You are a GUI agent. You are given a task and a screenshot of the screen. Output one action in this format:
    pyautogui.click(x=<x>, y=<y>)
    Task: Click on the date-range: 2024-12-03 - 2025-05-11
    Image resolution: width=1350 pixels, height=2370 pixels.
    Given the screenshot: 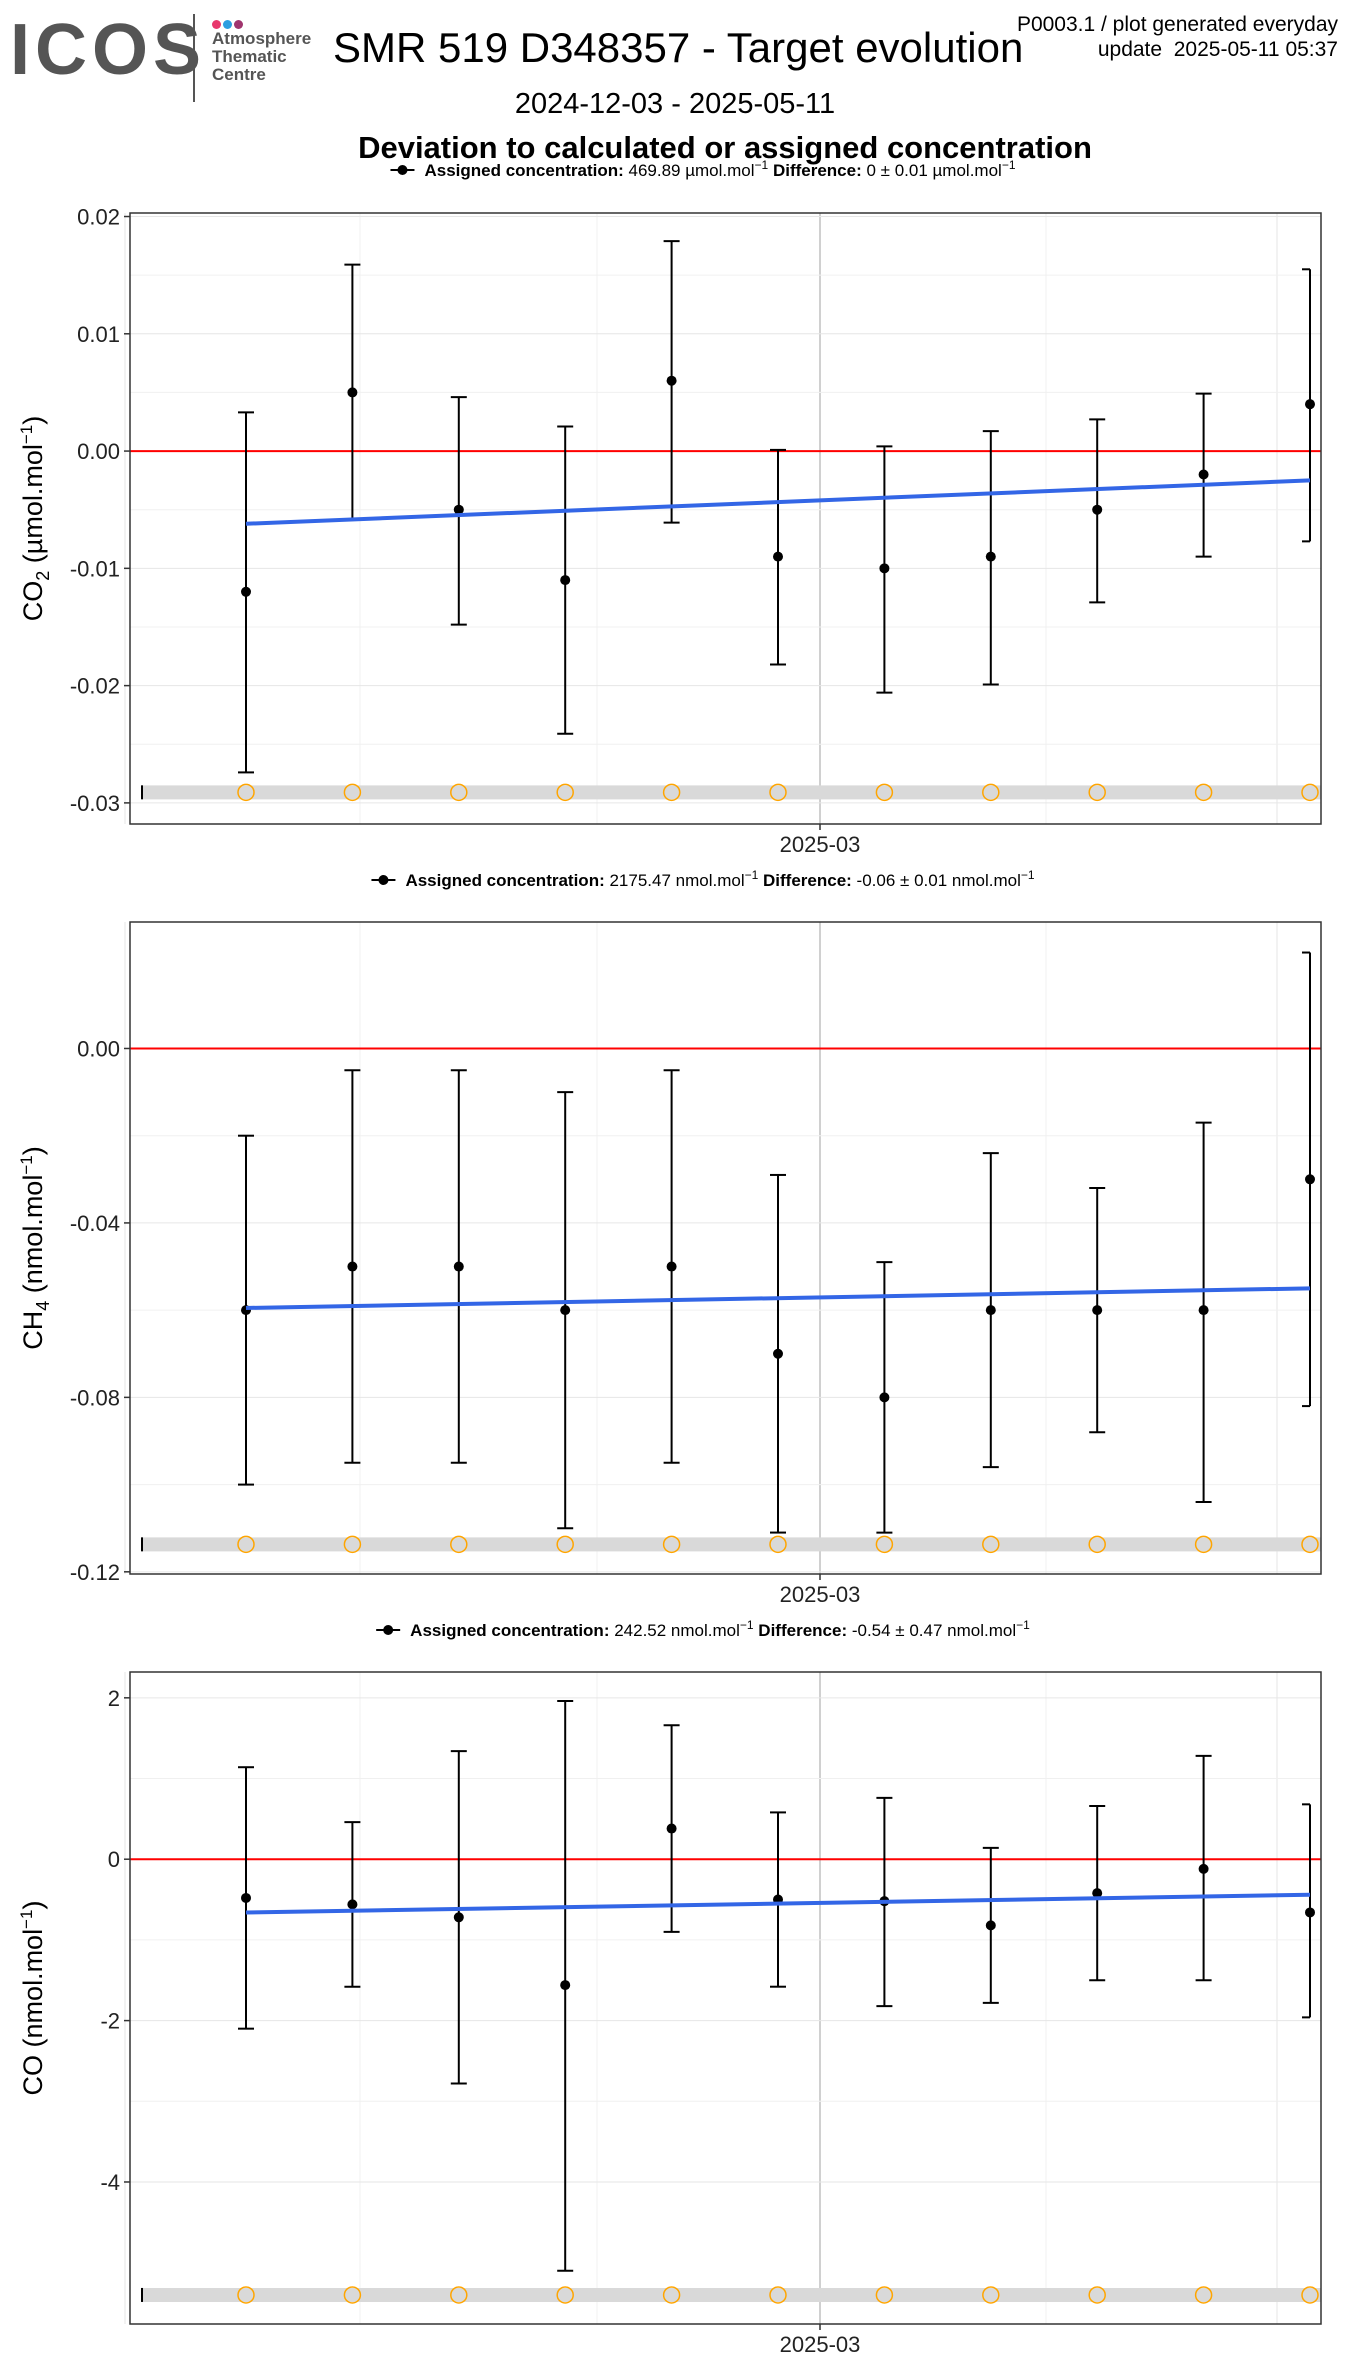 What is the action you would take?
    pyautogui.click(x=675, y=104)
    